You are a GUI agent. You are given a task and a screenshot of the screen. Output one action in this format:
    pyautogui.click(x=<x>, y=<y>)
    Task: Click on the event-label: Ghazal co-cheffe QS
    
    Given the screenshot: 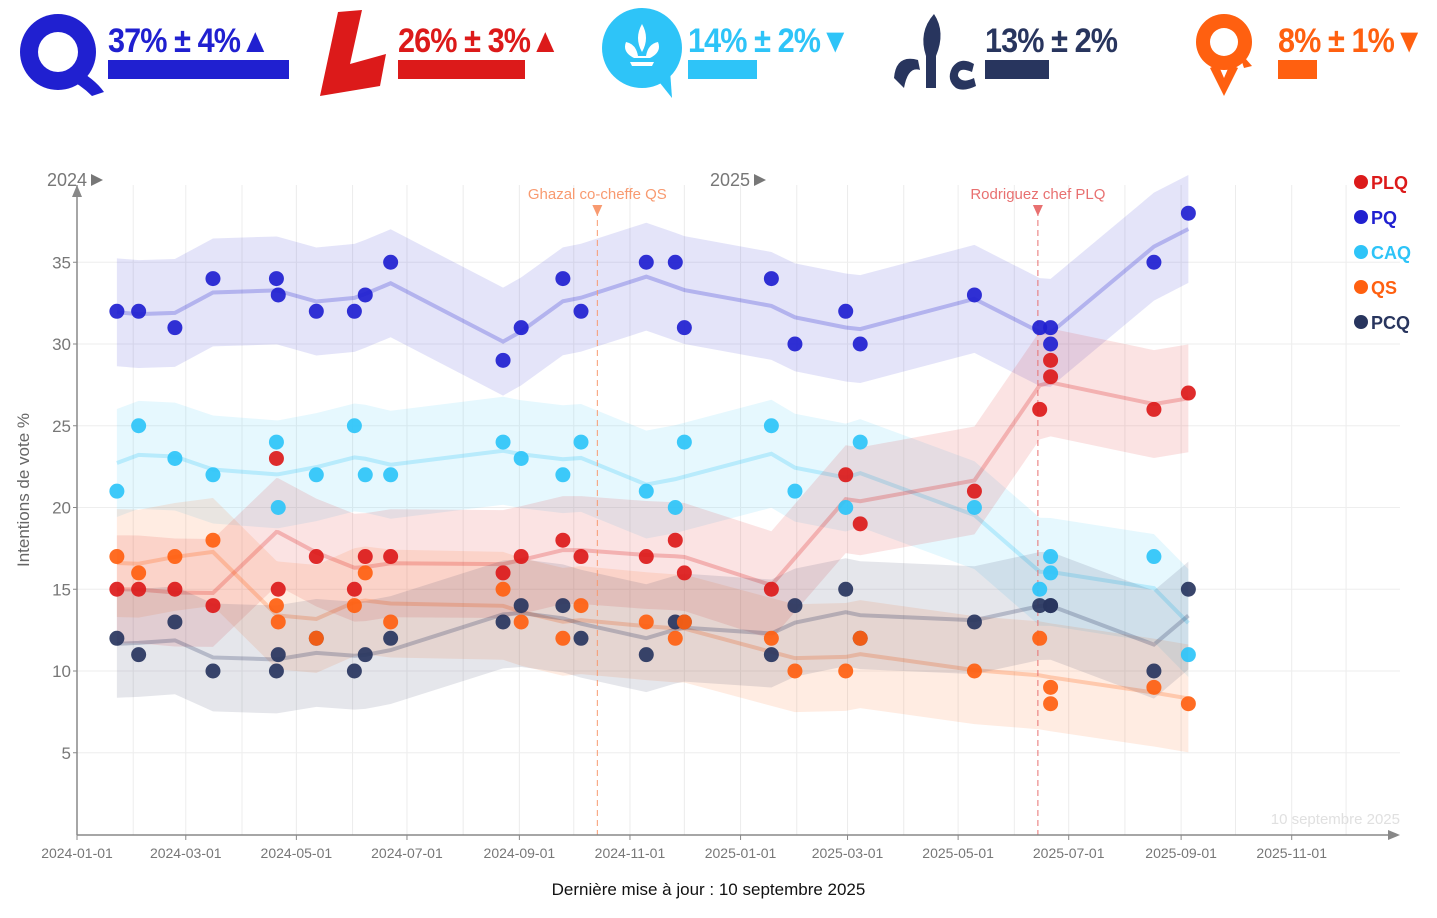 What is the action you would take?
    pyautogui.click(x=597, y=194)
    